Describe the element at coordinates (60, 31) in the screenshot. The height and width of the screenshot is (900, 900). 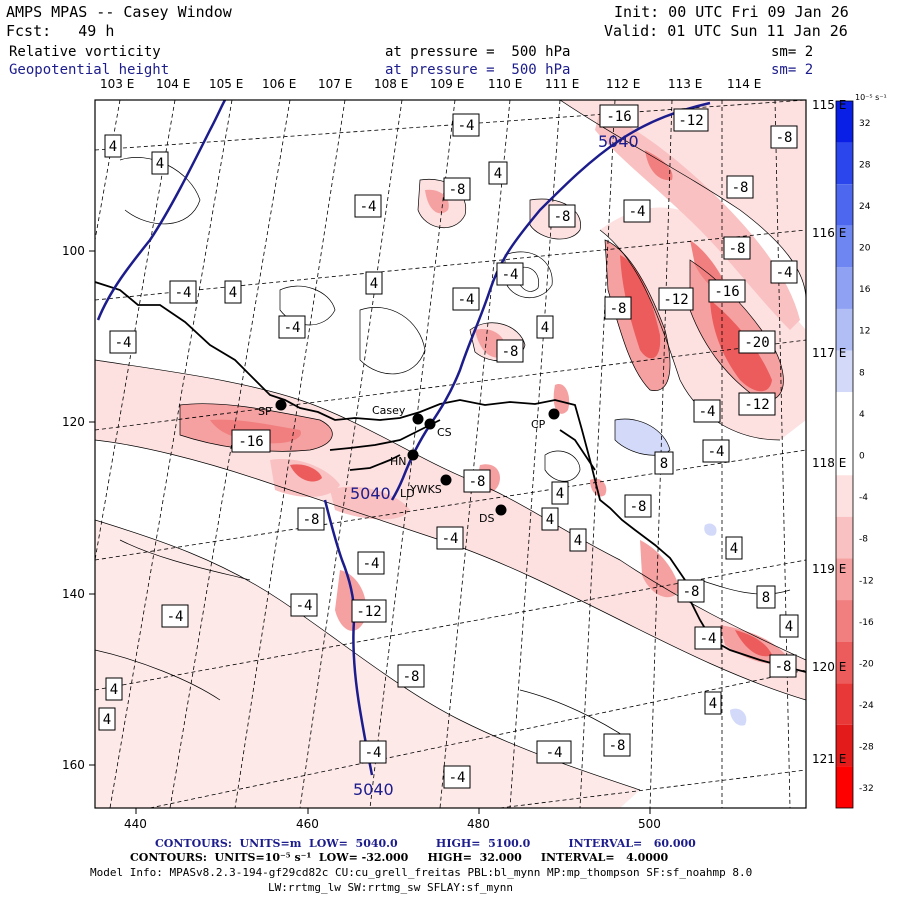
I see `forecast-hour: Fcst: 49 h` at that location.